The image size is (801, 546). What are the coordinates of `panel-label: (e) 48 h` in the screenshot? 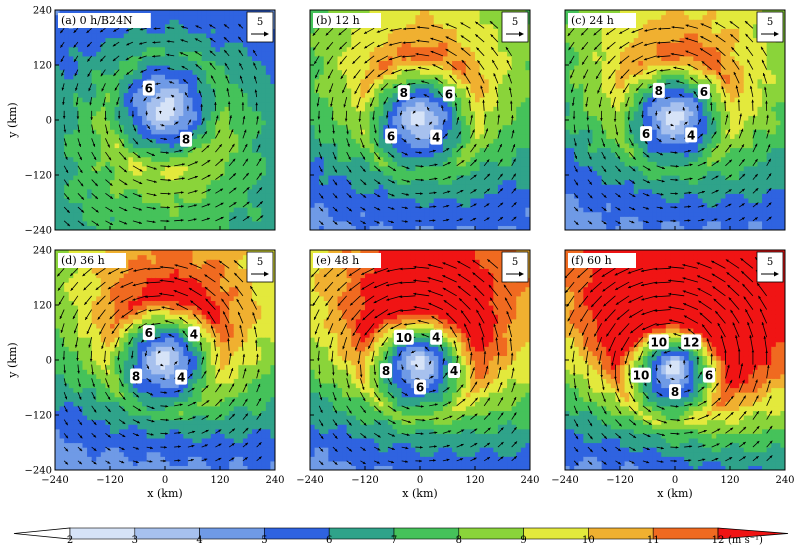 It's located at (337, 260).